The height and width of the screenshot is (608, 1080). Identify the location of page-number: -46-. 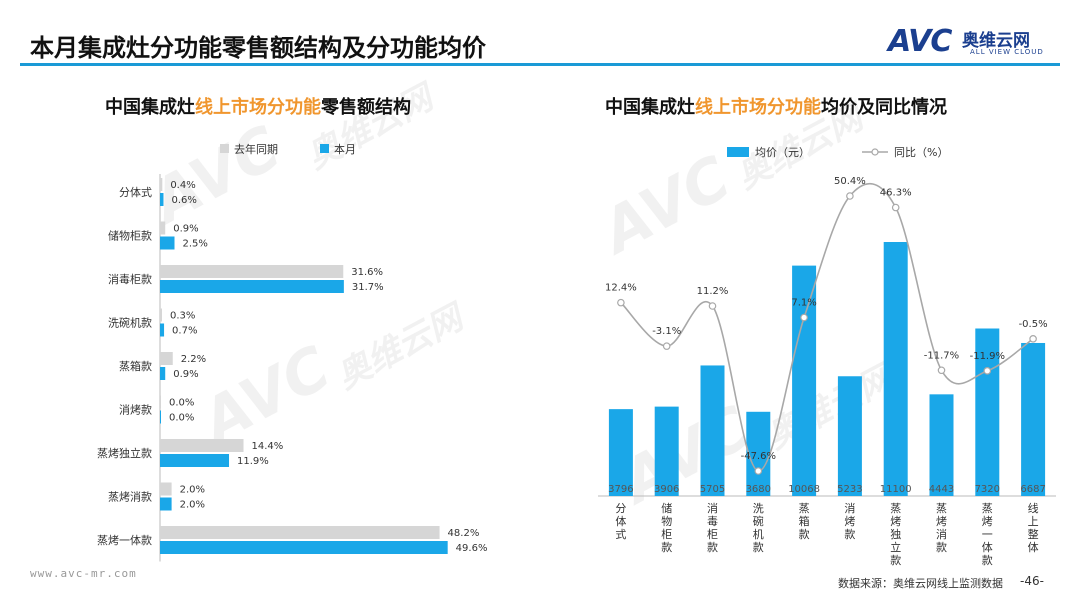
(1032, 581).